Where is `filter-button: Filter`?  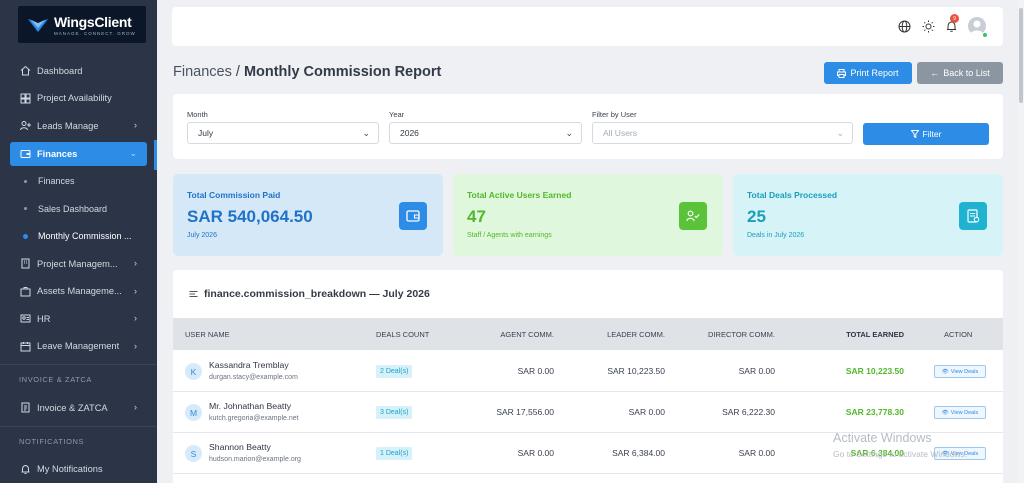 filter-button: Filter is located at coordinates (926, 134).